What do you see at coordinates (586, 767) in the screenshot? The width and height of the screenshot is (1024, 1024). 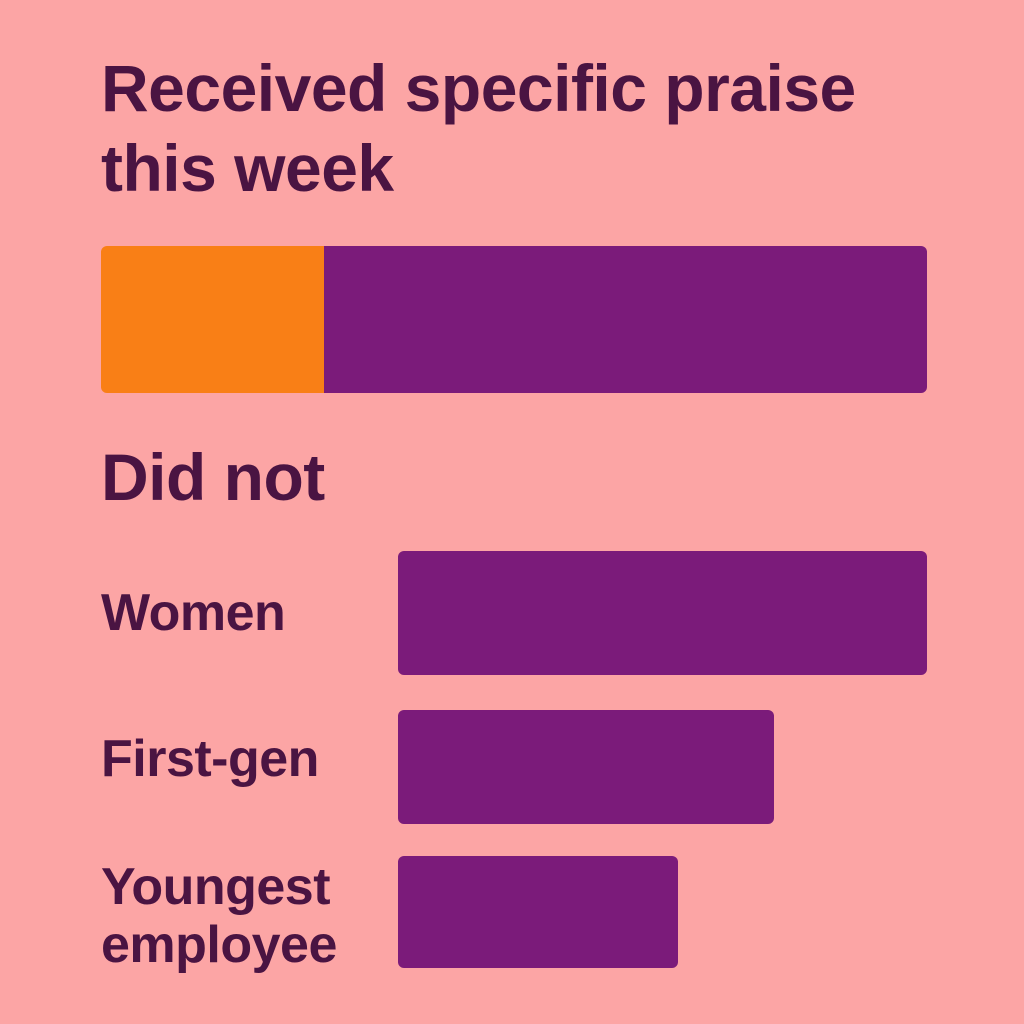 I see `category-bar-first-gen` at bounding box center [586, 767].